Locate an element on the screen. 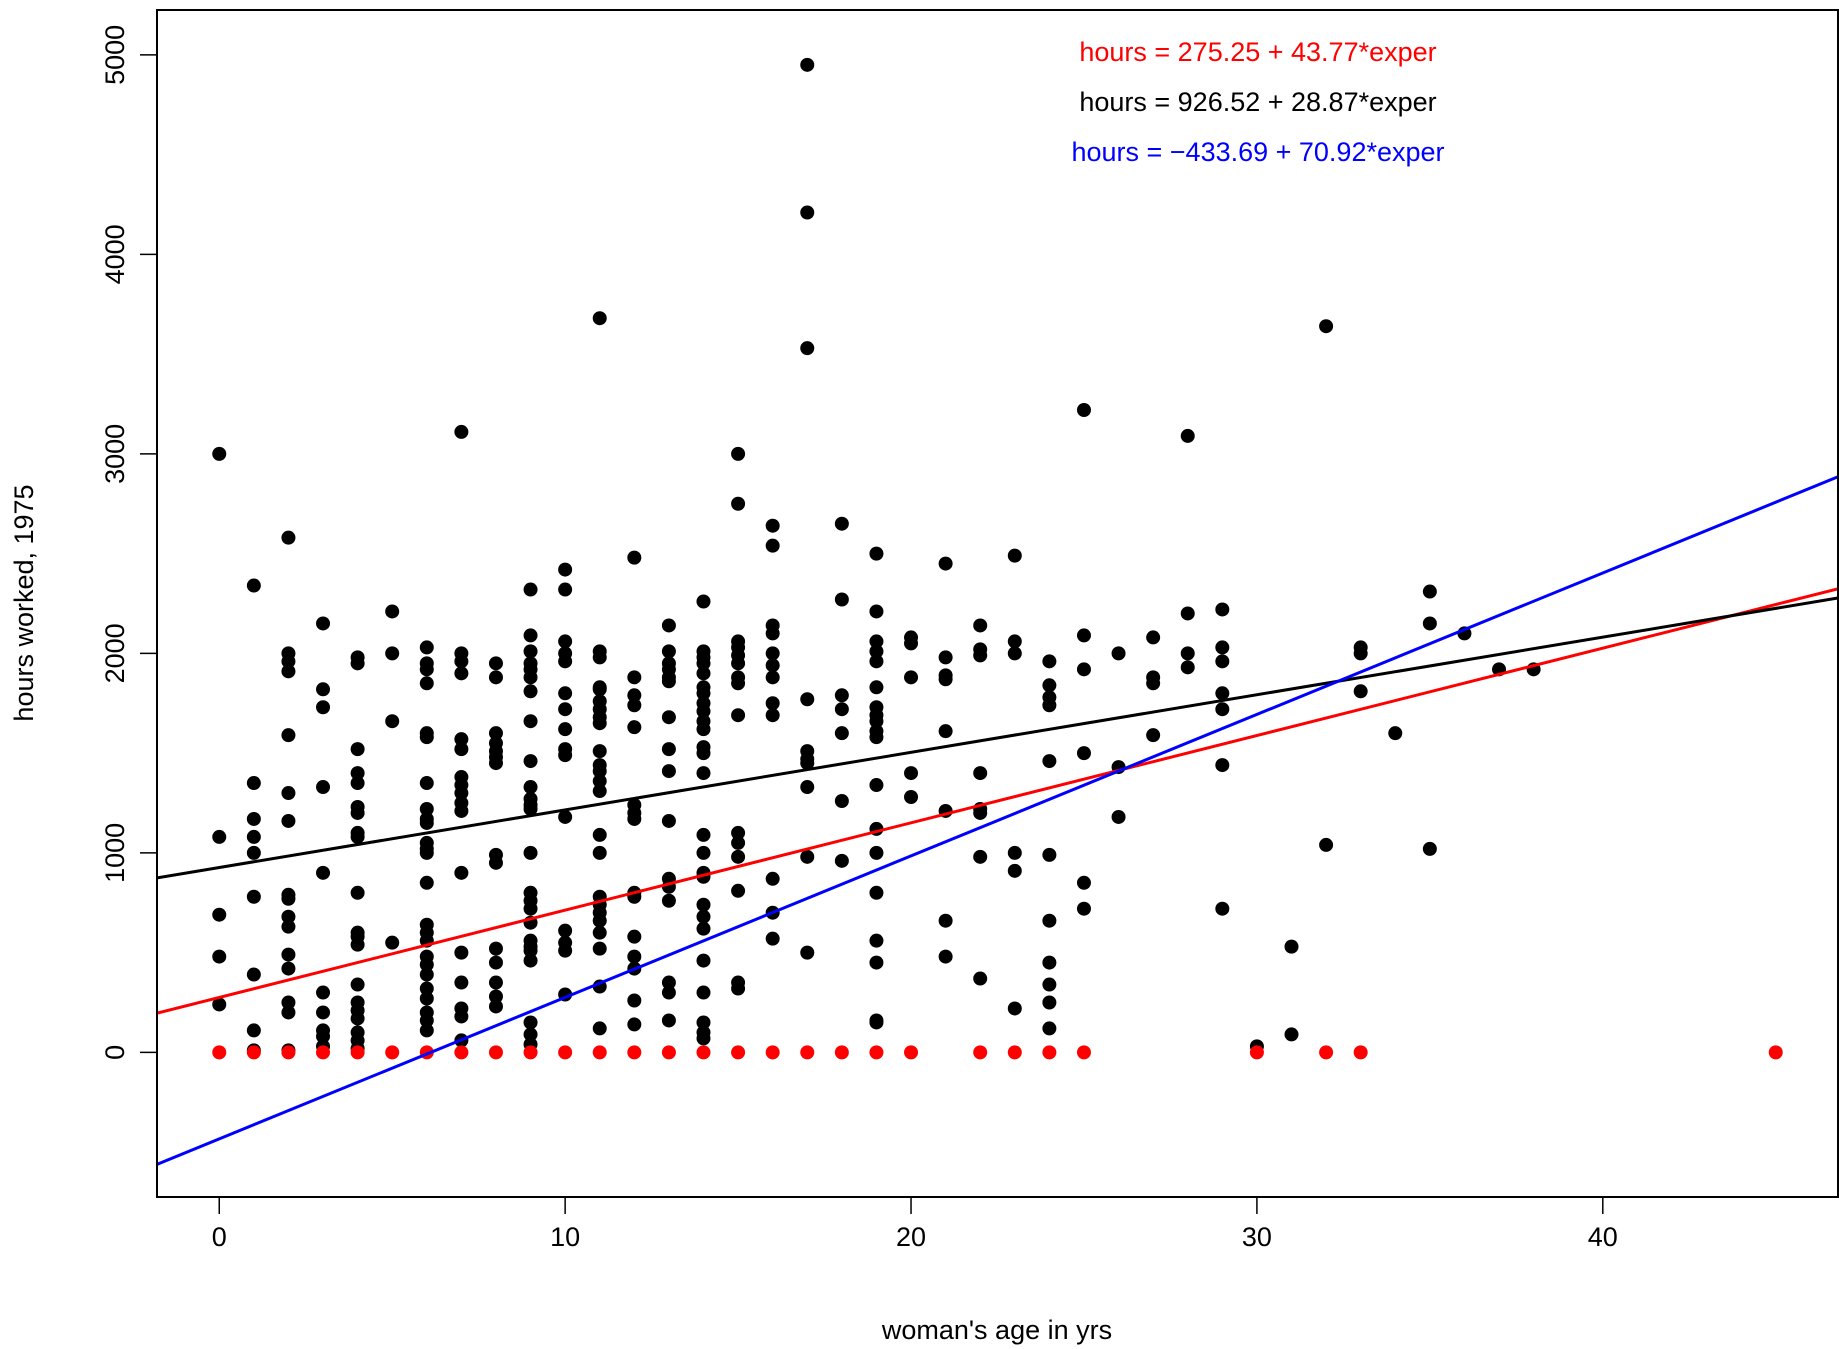 The image size is (1839, 1349). y-tick-label: 5000 is located at coordinates (115, 55).